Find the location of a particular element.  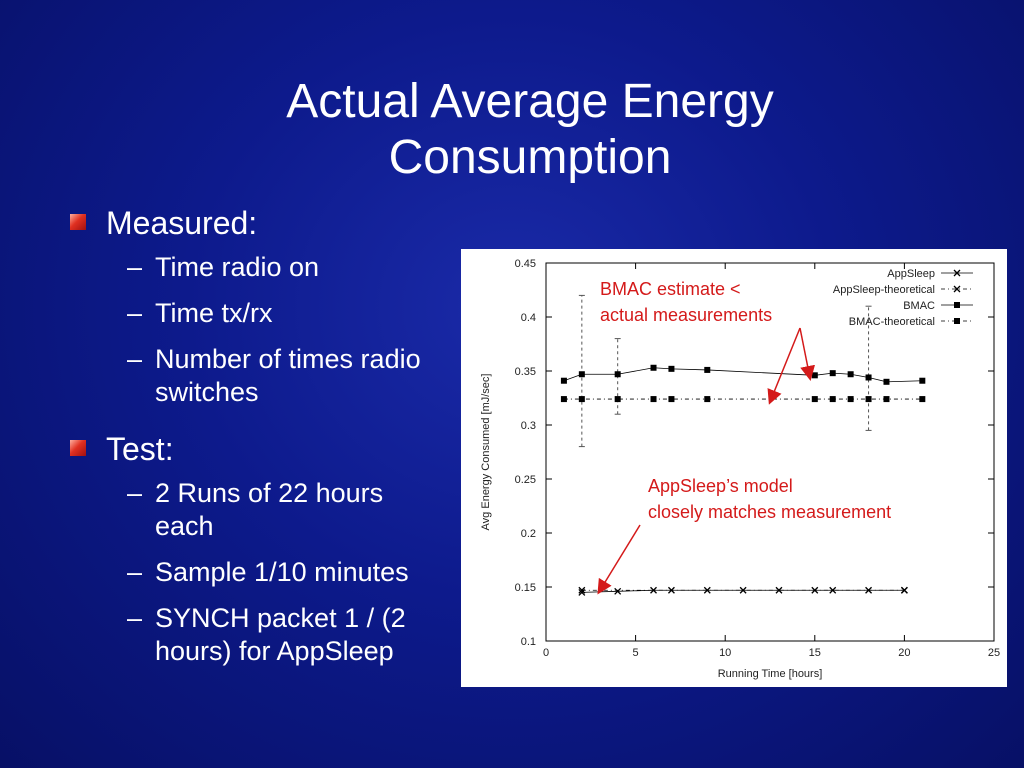

slide-title: Actual Average Energy Consumption is located at coordinates (530, 130).